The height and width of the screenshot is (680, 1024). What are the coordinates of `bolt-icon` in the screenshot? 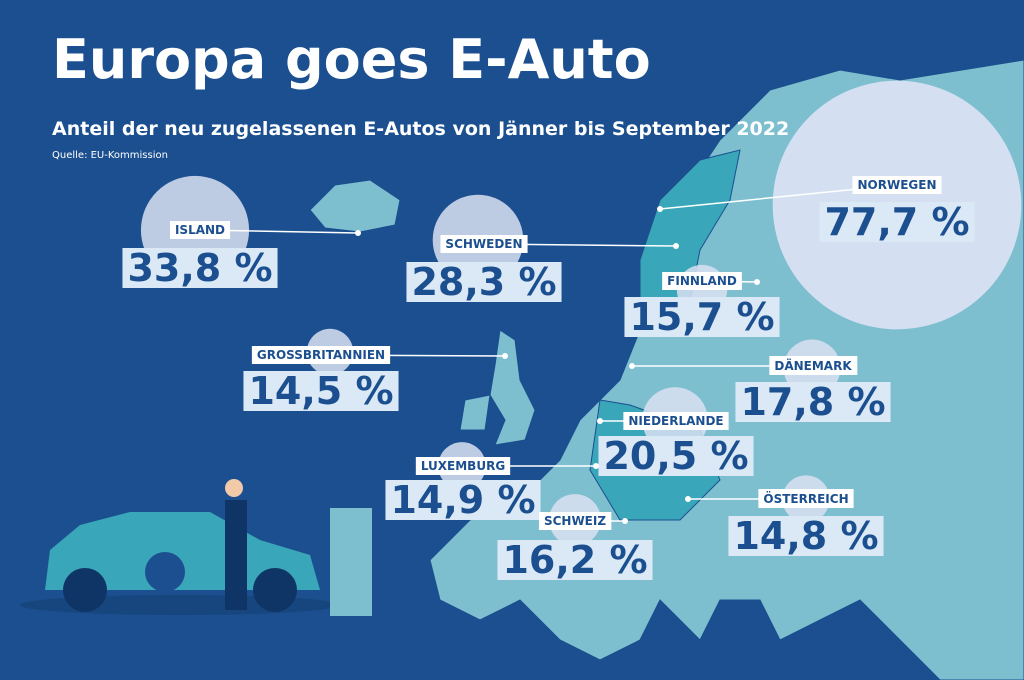 It's located at (165, 572).